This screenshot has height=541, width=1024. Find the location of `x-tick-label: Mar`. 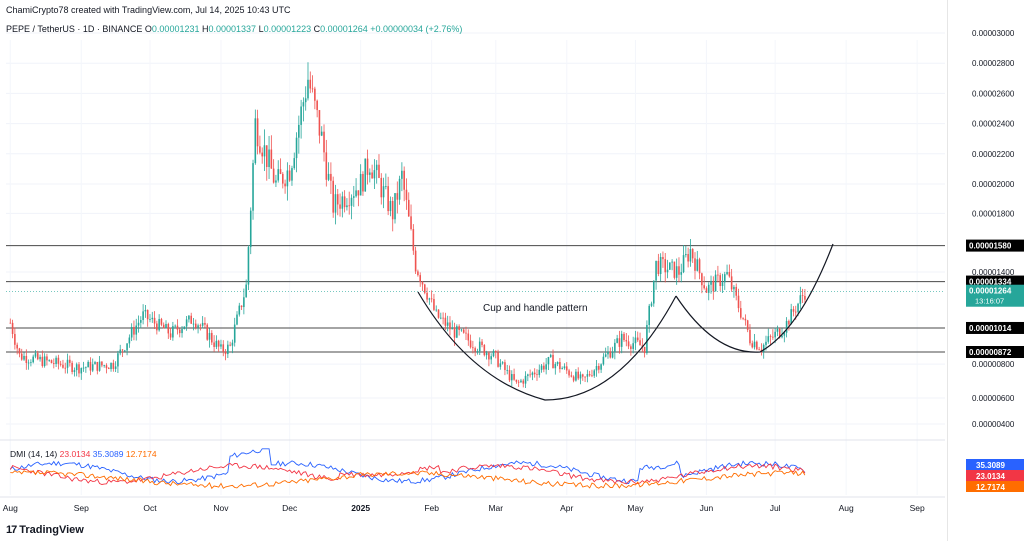

x-tick-label: Mar is located at coordinates (495, 508).